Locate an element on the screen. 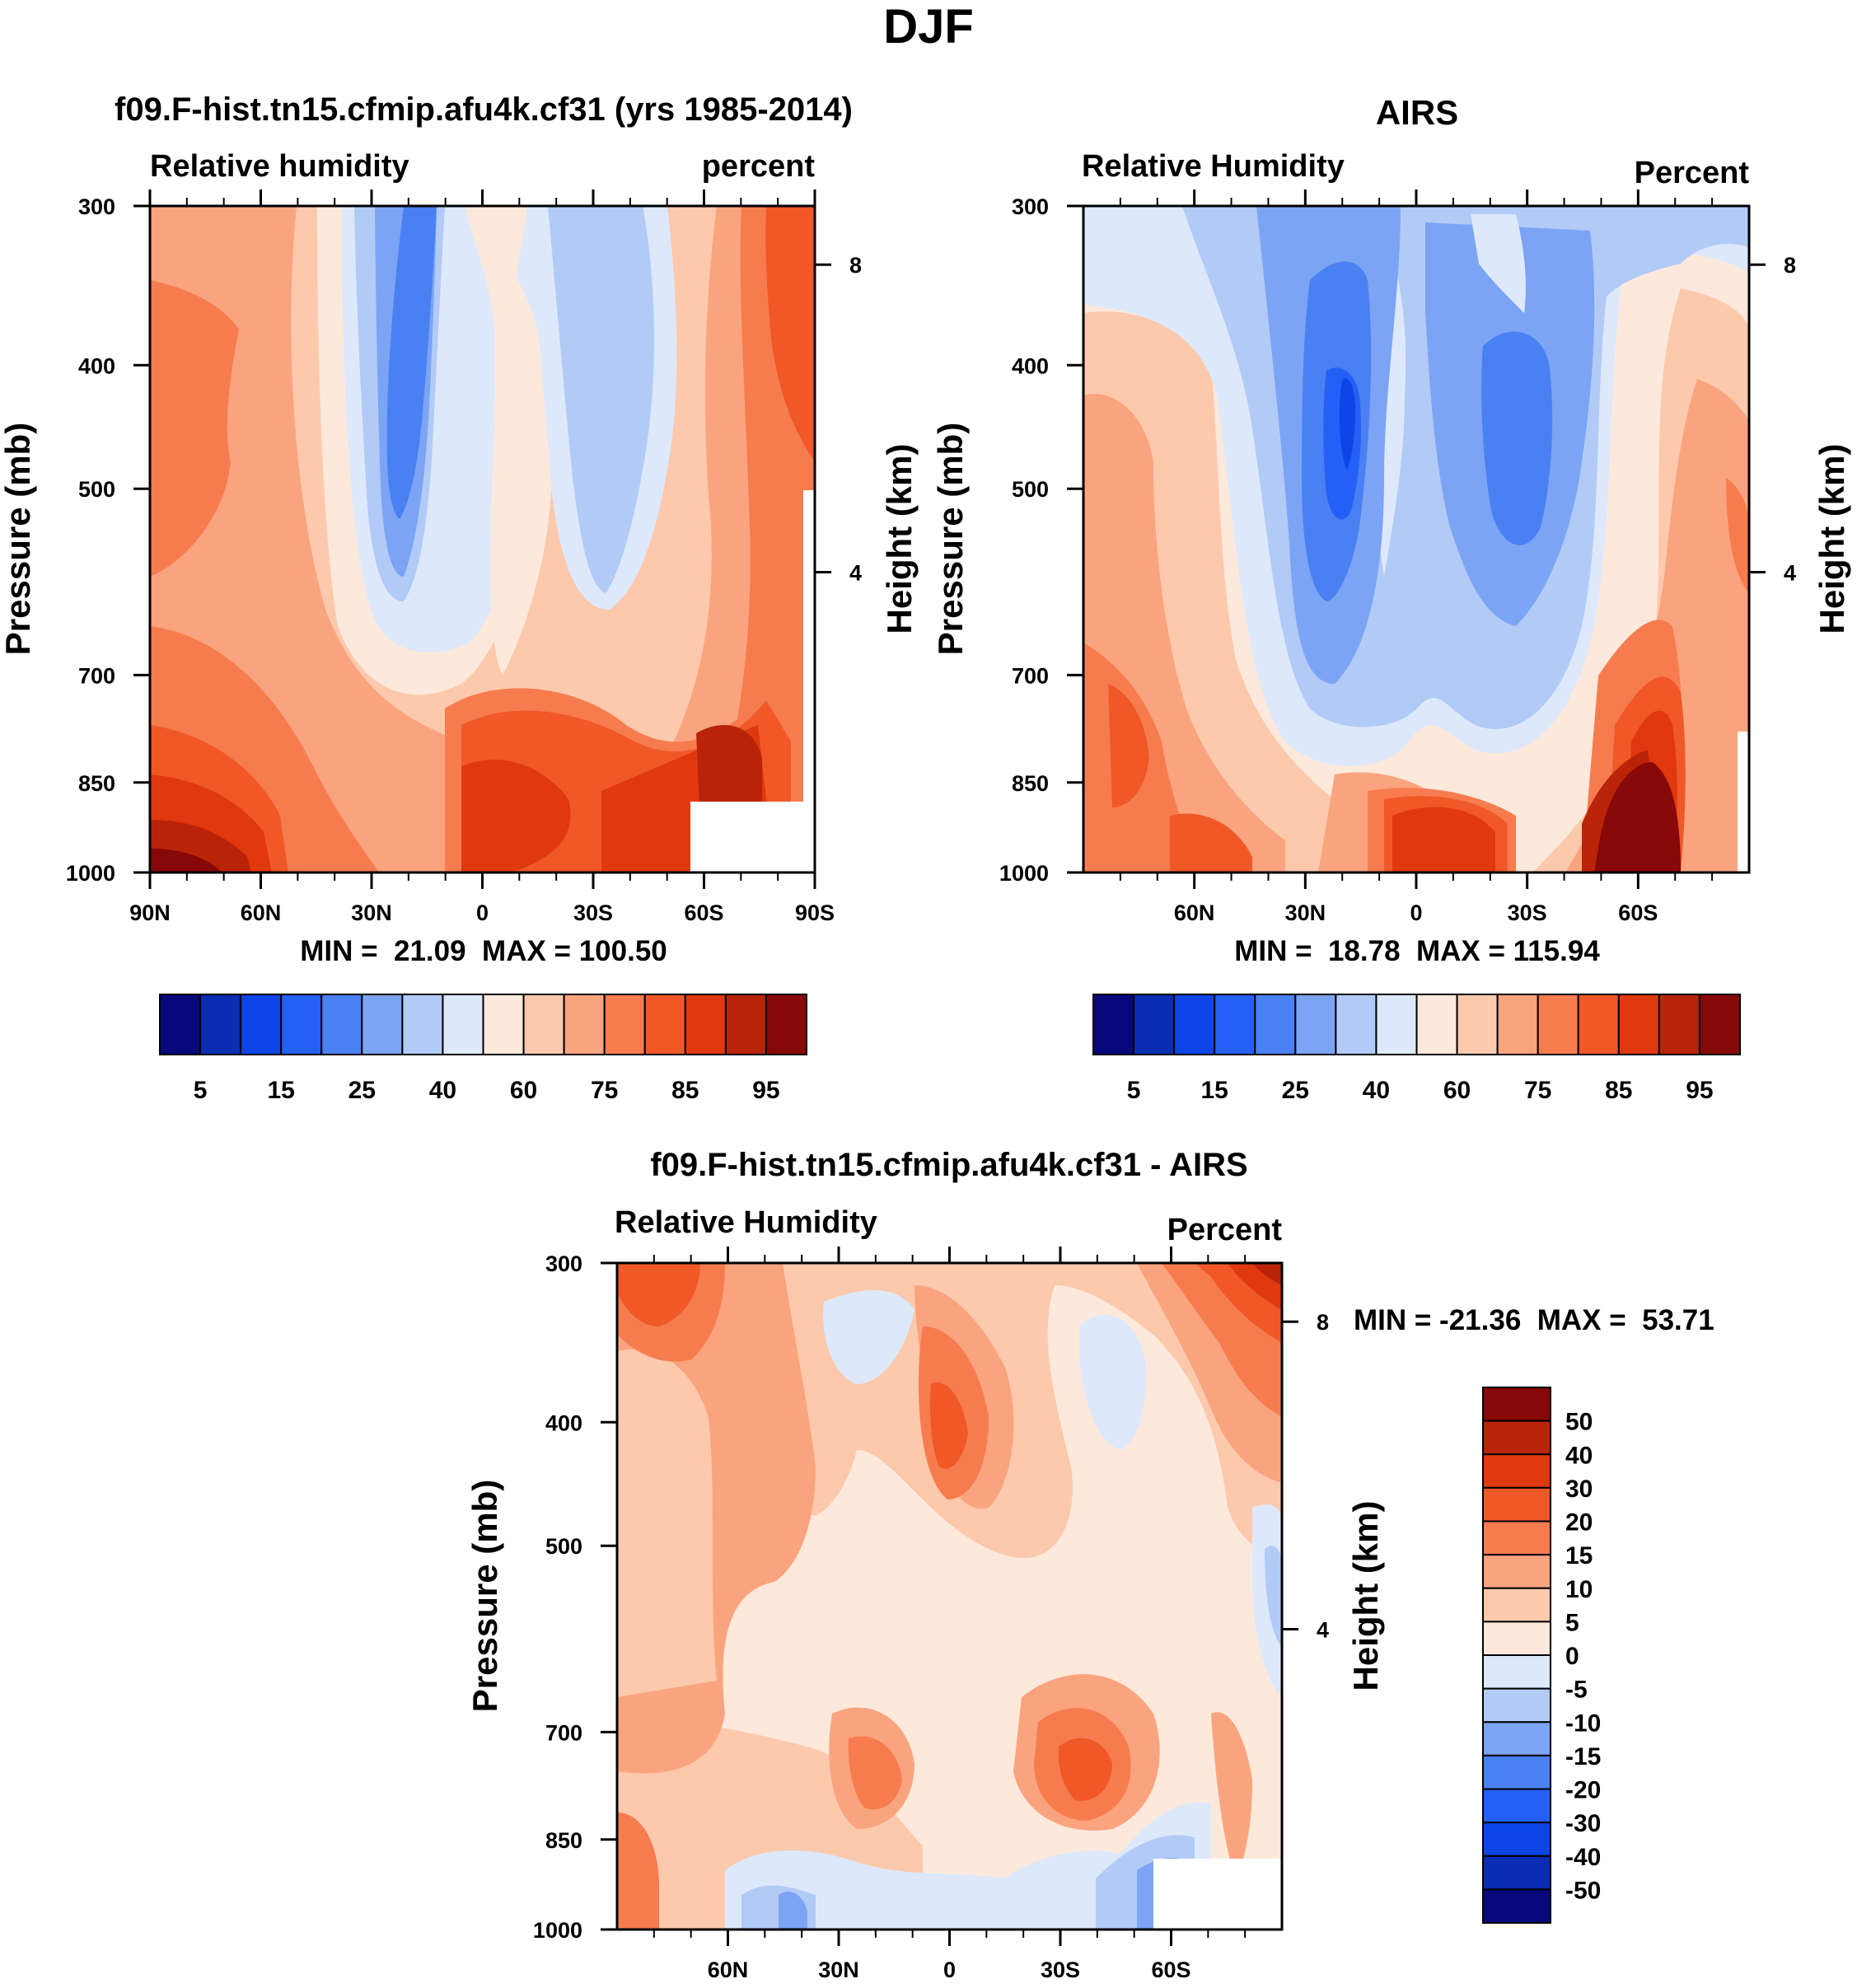 The image size is (1857, 1988). model-colorbar-label: 5 is located at coordinates (201, 1090).